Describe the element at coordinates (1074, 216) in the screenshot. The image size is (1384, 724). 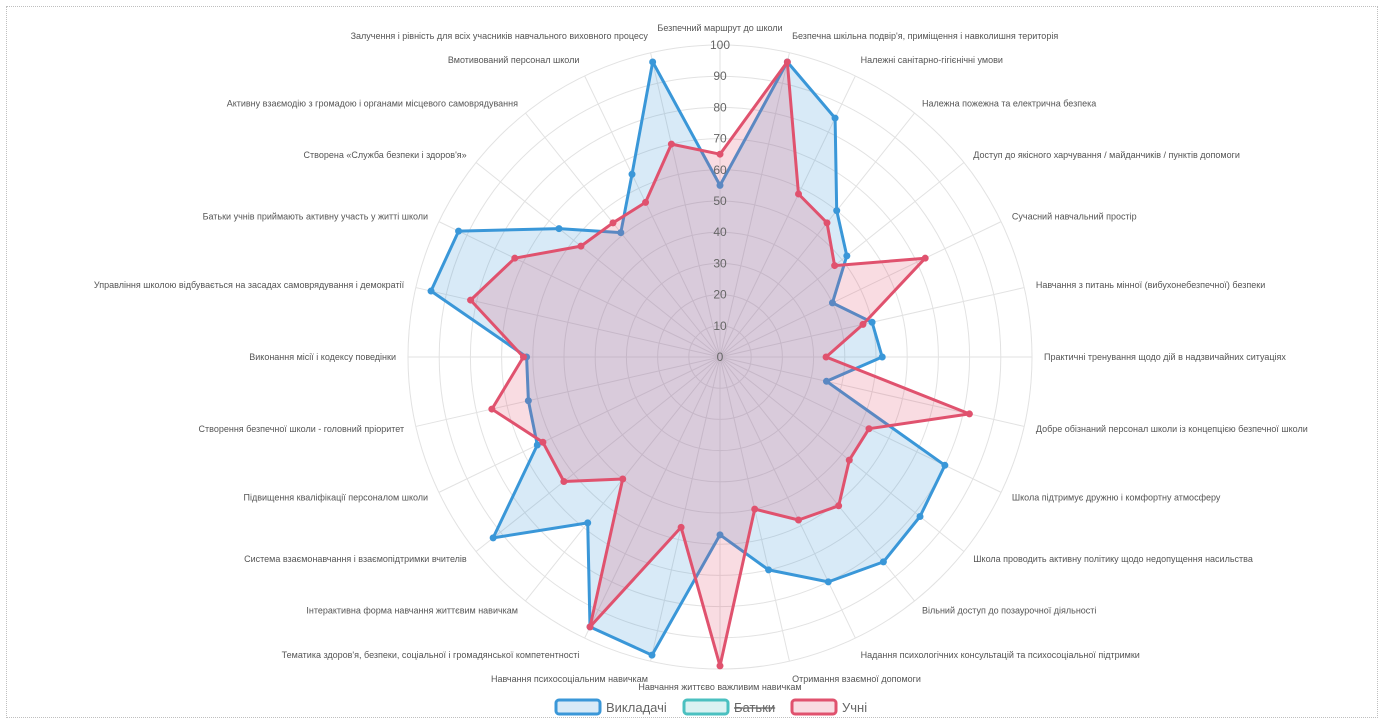
I see `category-label-5: Сучасний навчальний простір` at that location.